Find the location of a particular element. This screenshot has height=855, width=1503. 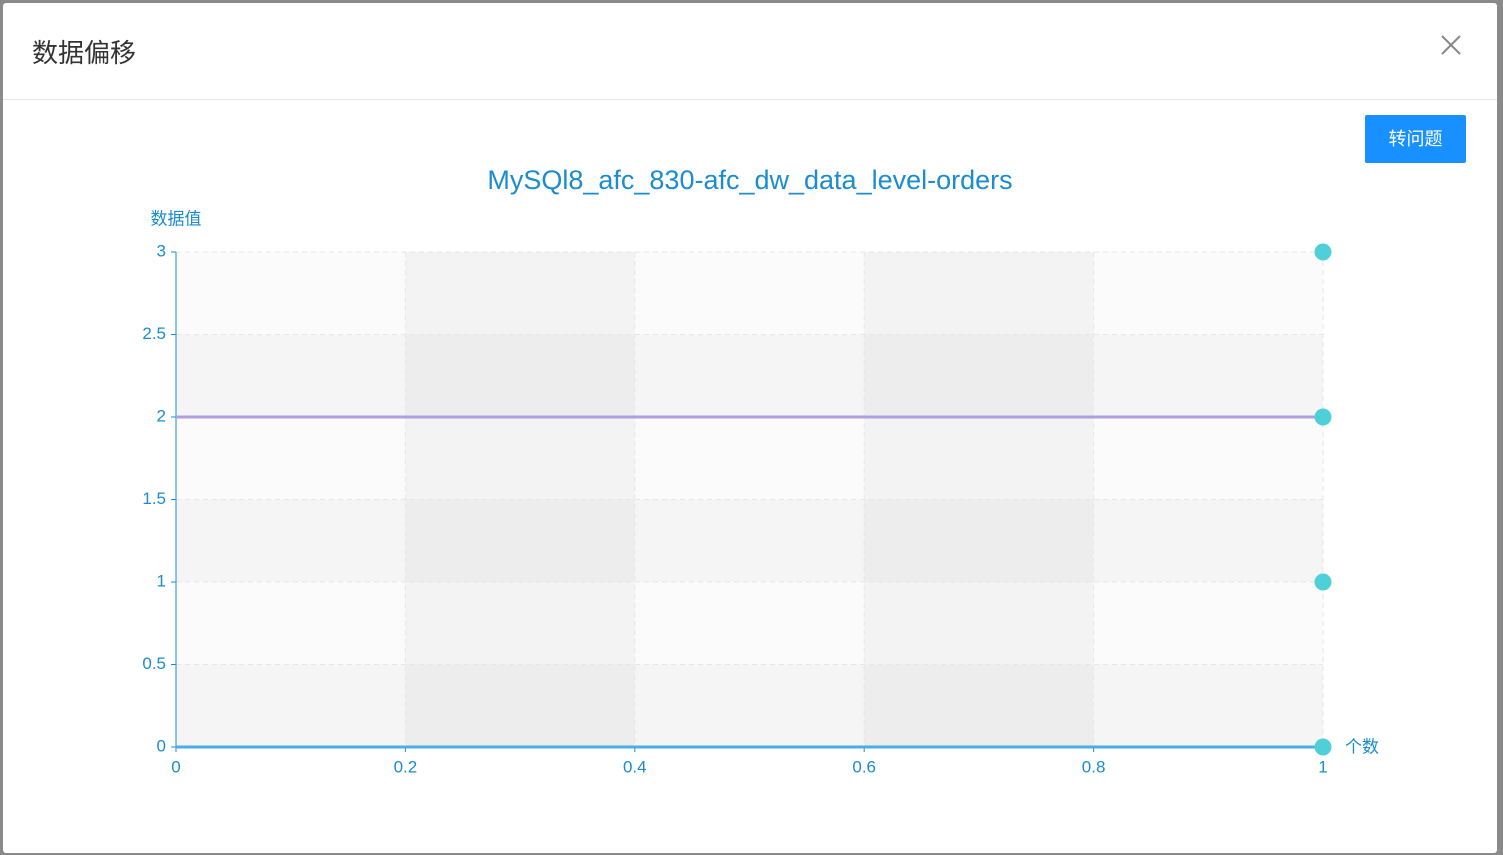

x-tick-label: 0.4 is located at coordinates (635, 766).